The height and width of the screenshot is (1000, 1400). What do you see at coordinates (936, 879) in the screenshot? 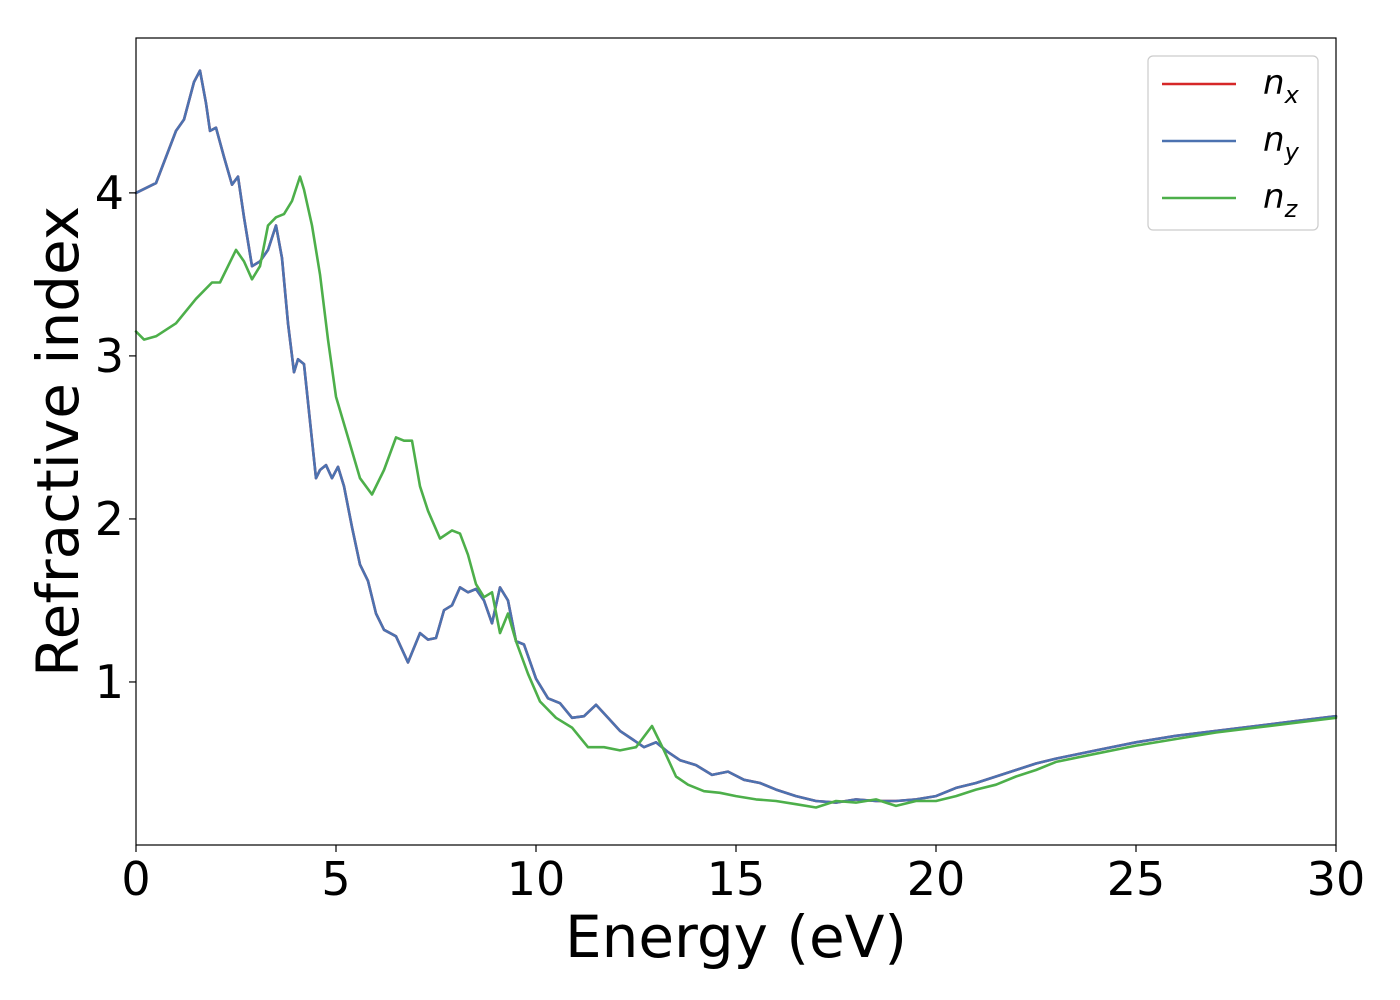
I see `x-tick-label: 20` at bounding box center [936, 879].